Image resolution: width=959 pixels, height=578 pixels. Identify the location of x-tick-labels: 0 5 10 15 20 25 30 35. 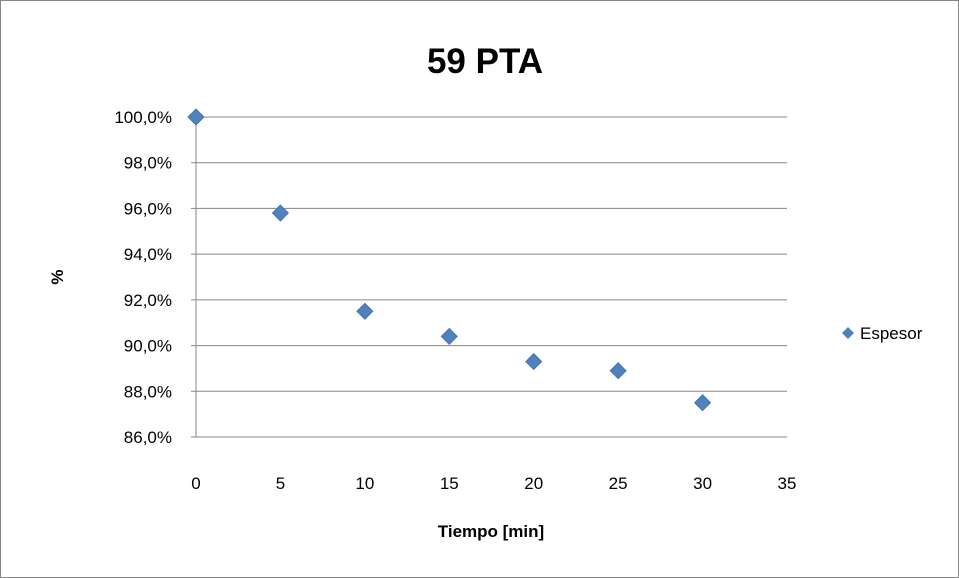
(493, 483).